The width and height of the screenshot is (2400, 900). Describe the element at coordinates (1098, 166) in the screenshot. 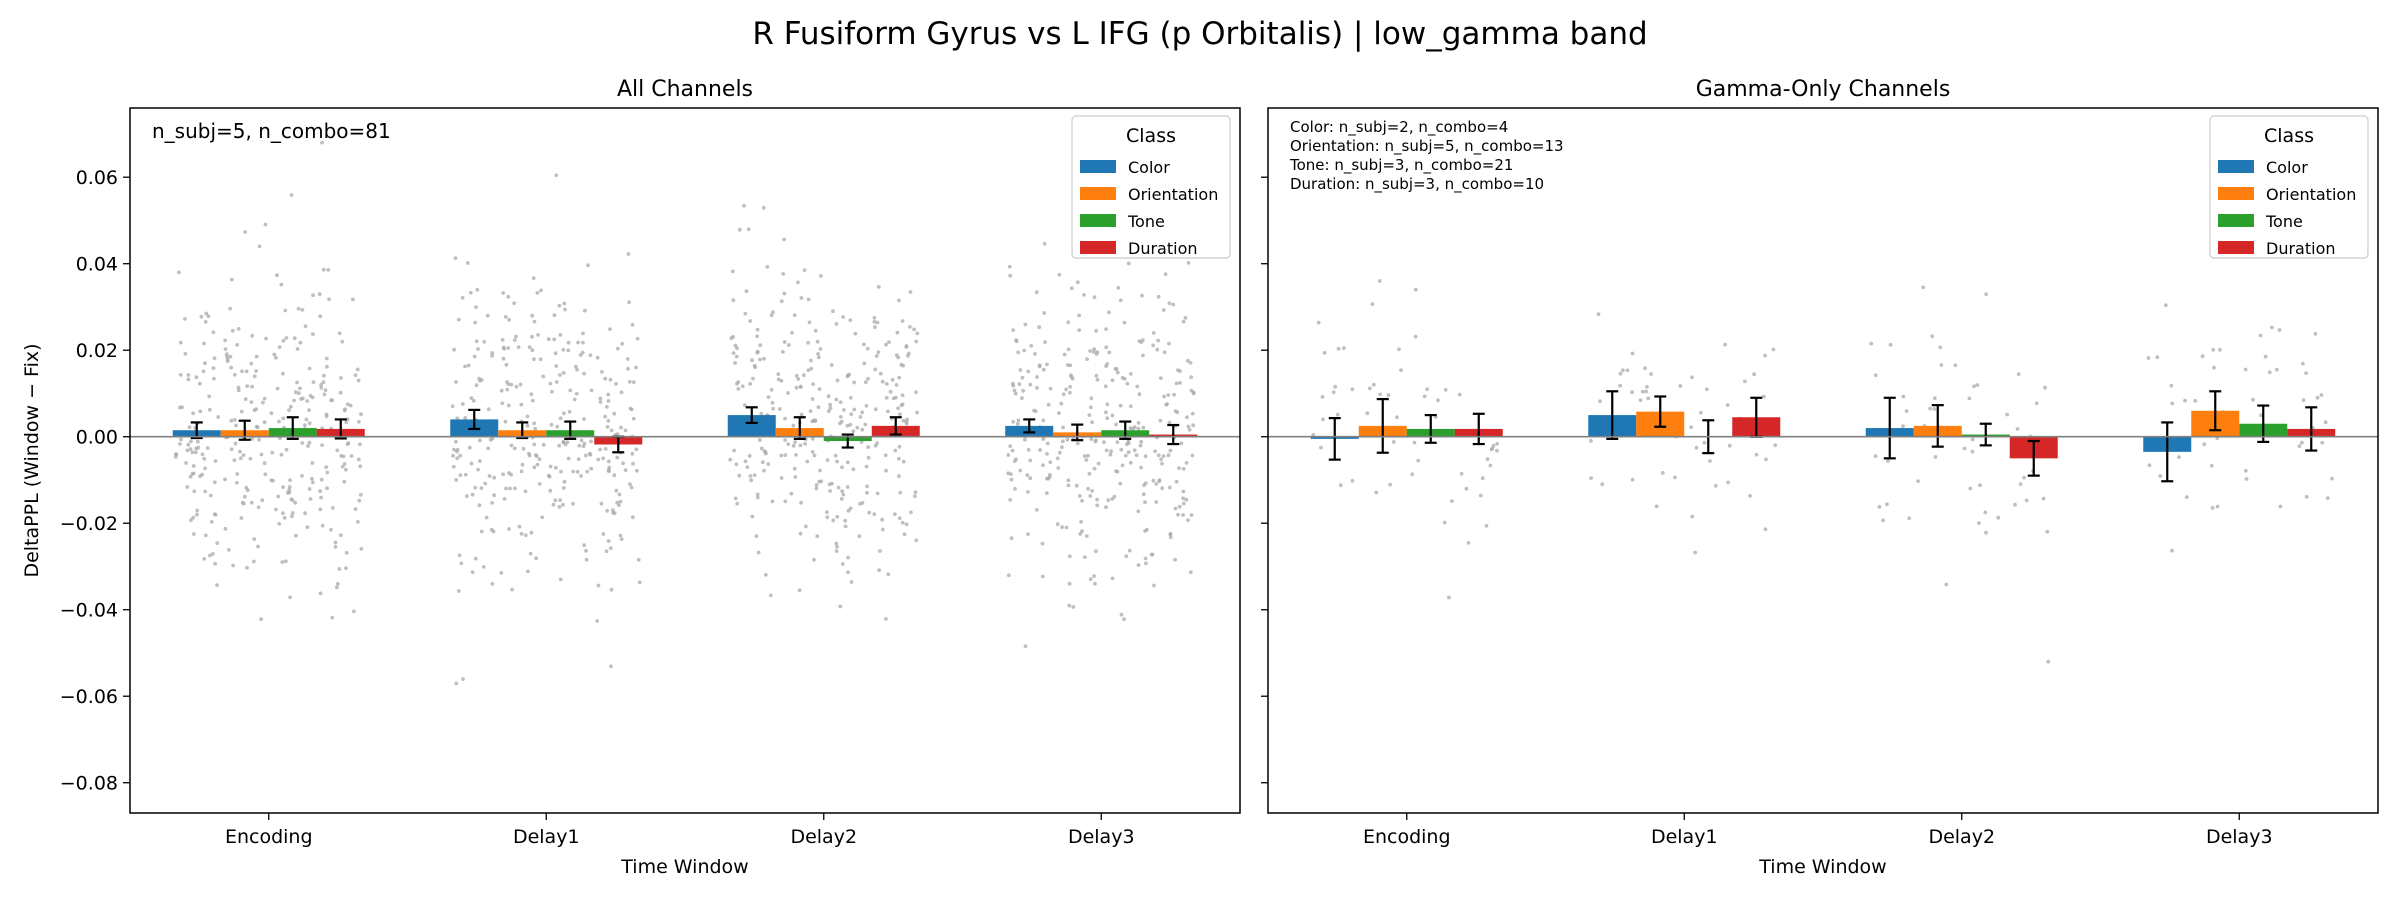

I see `legend-swatch-color` at that location.